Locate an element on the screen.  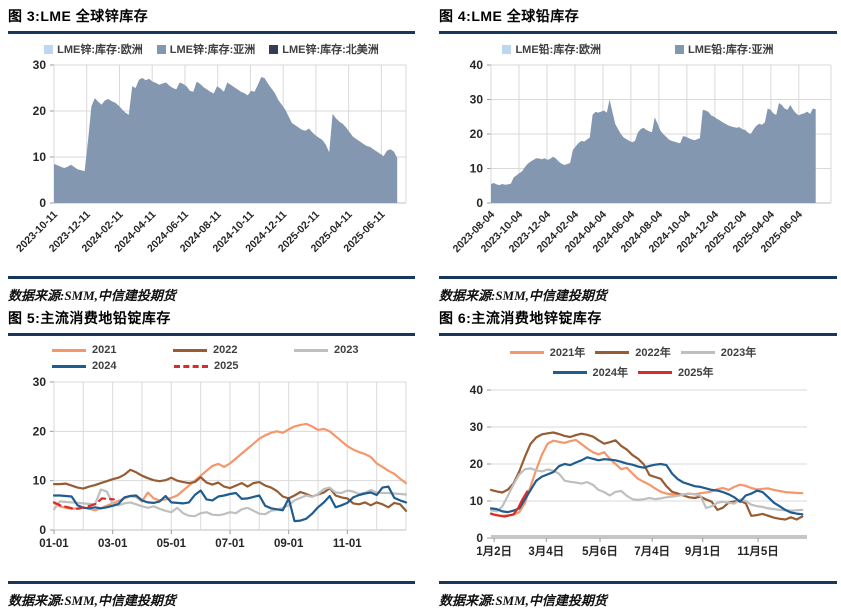
legend-label: 2025 is located at coordinates (226, 366).